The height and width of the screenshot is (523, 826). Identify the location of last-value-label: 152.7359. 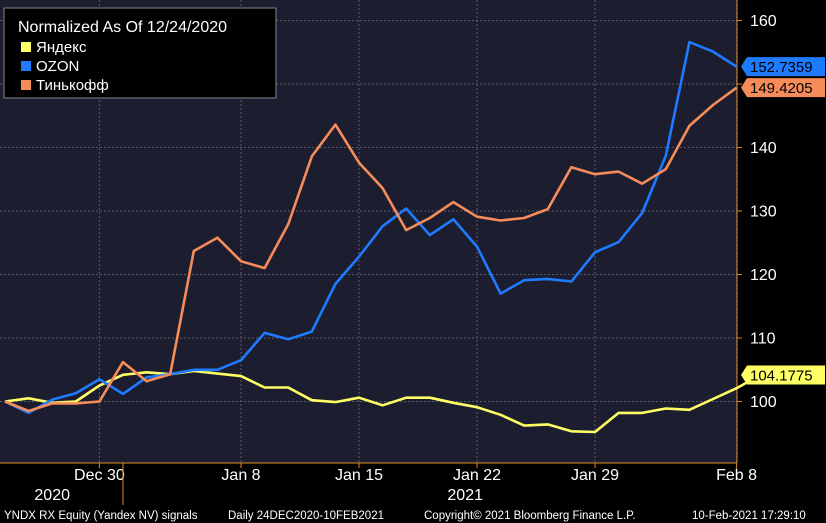
(781, 67).